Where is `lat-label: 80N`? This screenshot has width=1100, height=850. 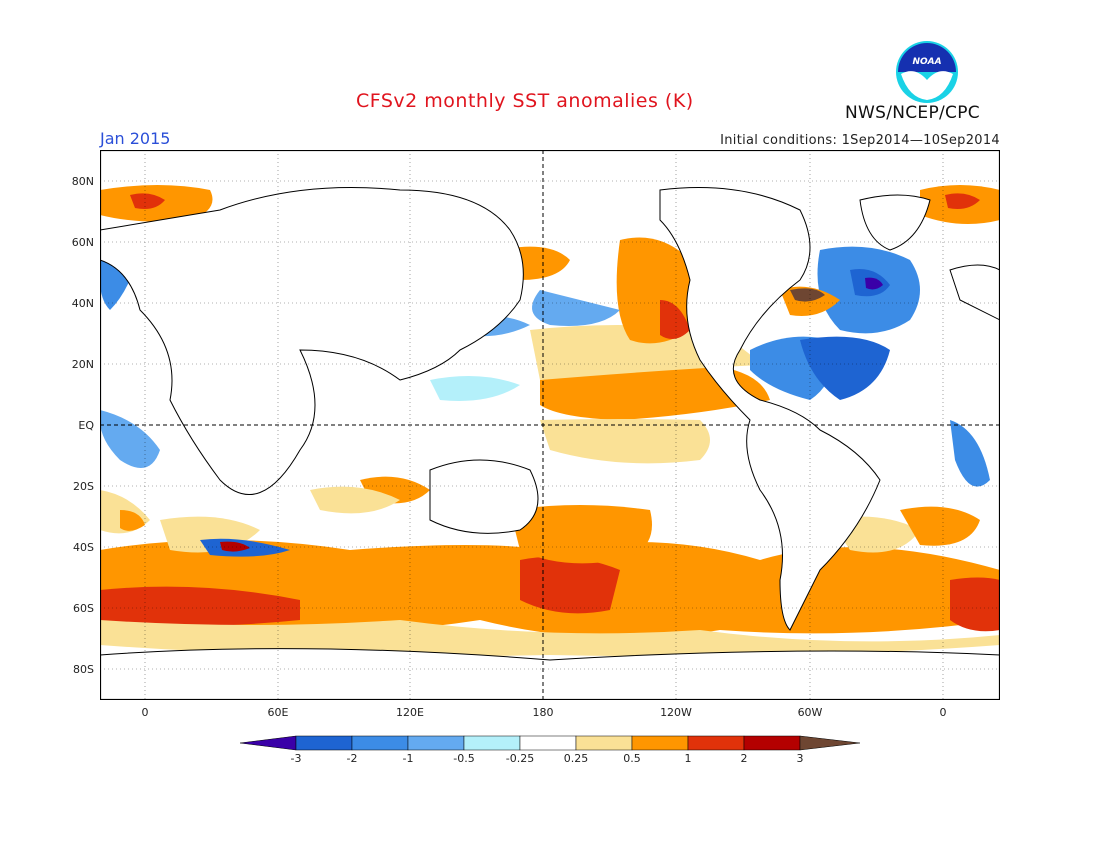
lat-label: 80N is located at coordinates (82, 181).